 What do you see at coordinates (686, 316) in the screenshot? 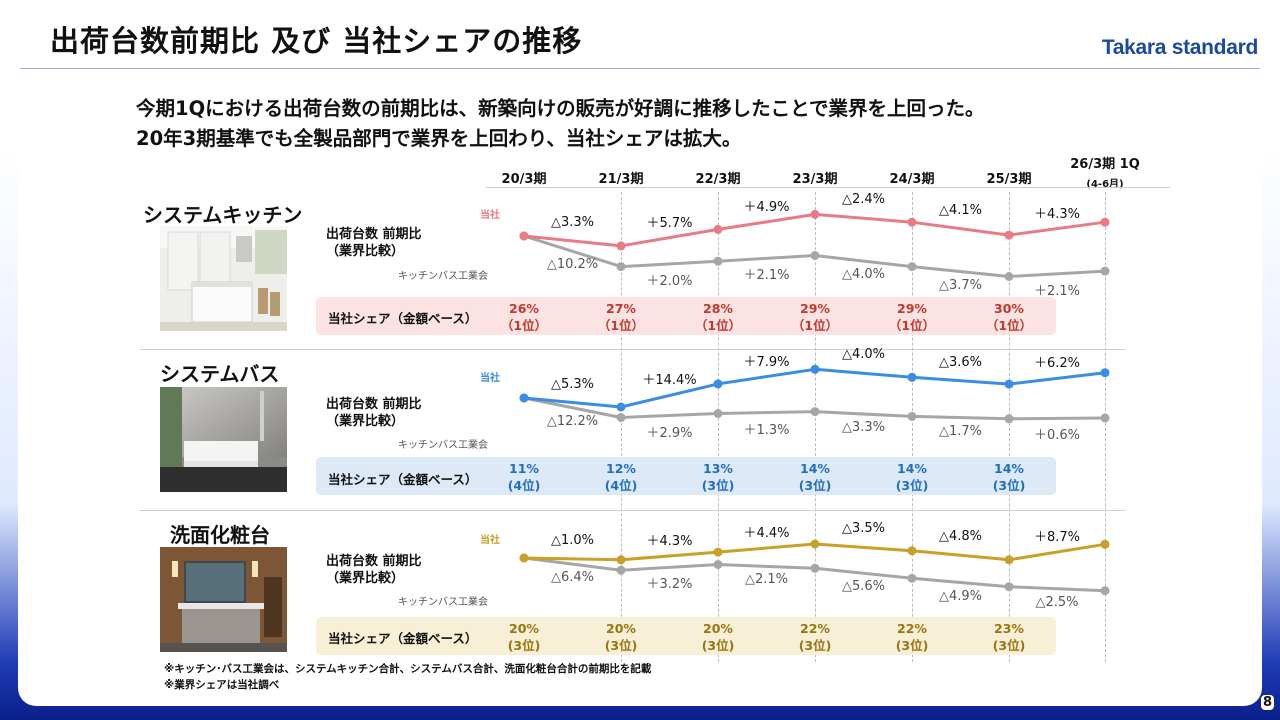
I see `kitchen-share-band` at bounding box center [686, 316].